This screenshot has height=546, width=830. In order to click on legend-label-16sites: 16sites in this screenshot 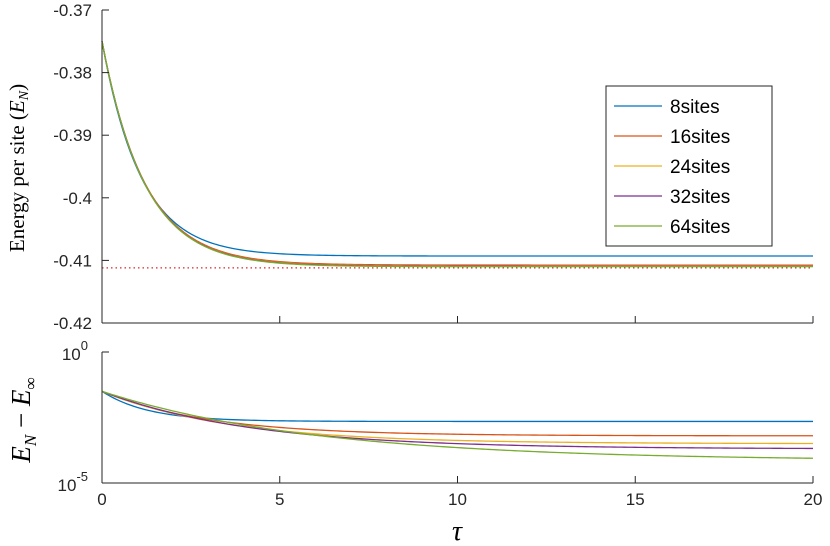, I will do `click(700, 137)`.